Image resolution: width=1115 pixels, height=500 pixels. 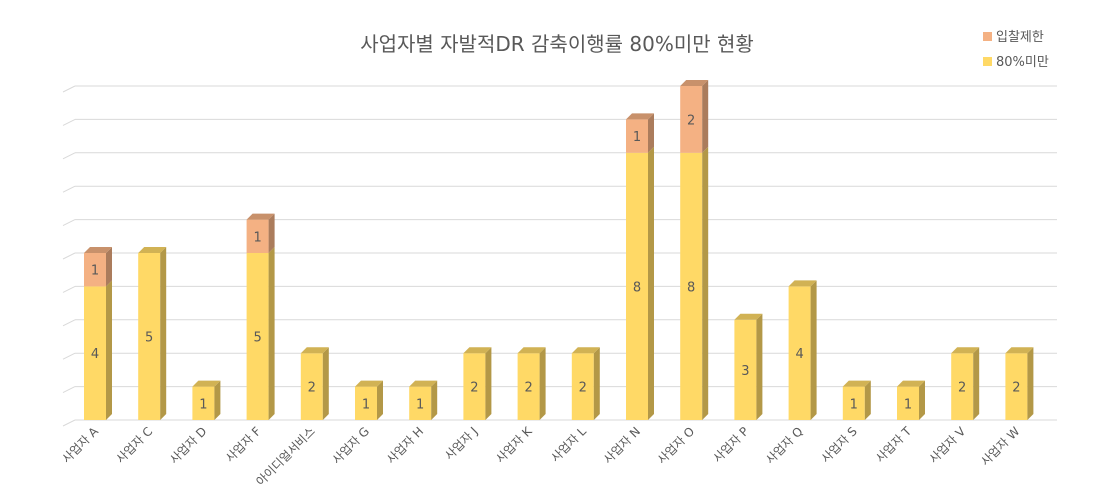 I want to click on data-label-bid-restriction: 2, so click(x=691, y=120).